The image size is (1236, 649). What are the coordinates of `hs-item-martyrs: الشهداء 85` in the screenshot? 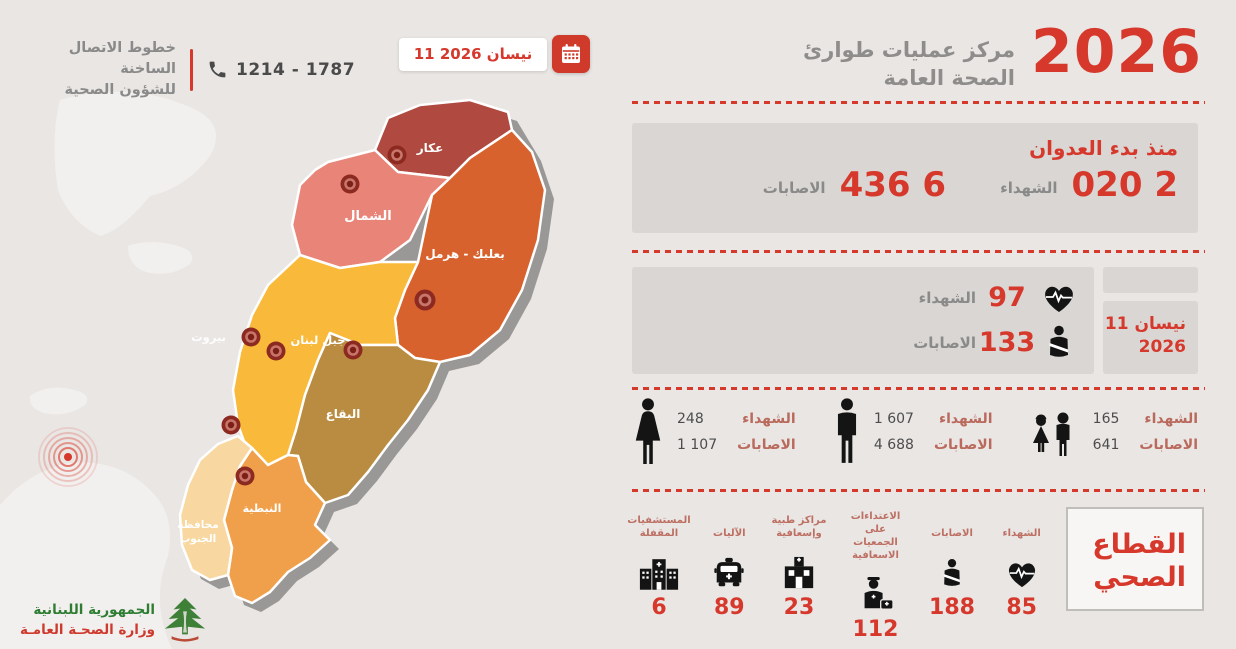 It's located at (1021, 576).